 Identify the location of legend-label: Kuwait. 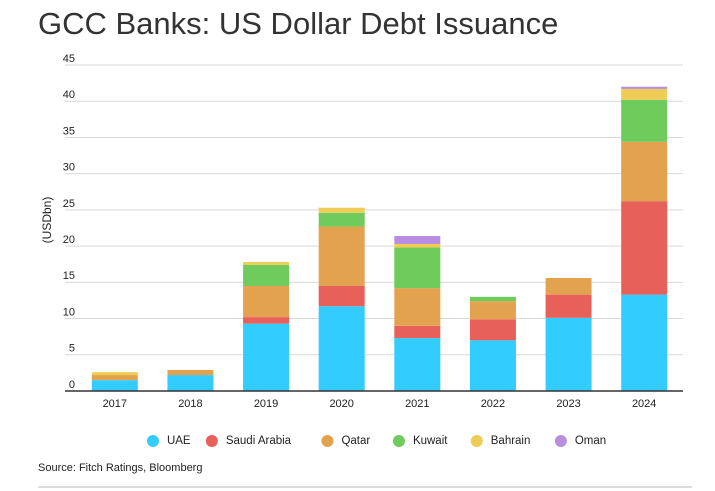
(430, 441).